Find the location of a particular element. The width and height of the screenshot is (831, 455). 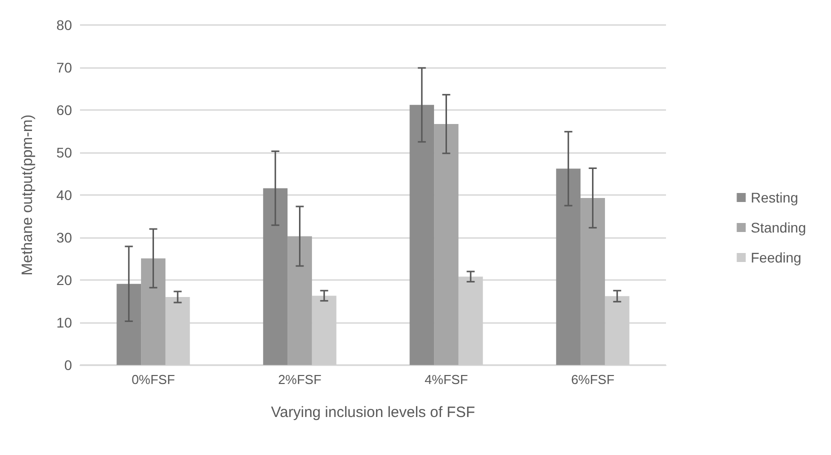

legend-label: Resting is located at coordinates (774, 198).